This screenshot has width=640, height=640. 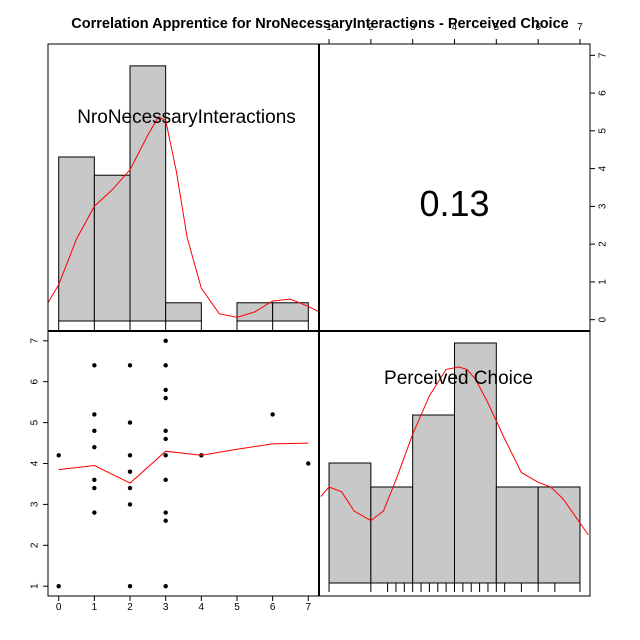 I want to click on variable-label: NroNecessaryInteractions, so click(x=186, y=117).